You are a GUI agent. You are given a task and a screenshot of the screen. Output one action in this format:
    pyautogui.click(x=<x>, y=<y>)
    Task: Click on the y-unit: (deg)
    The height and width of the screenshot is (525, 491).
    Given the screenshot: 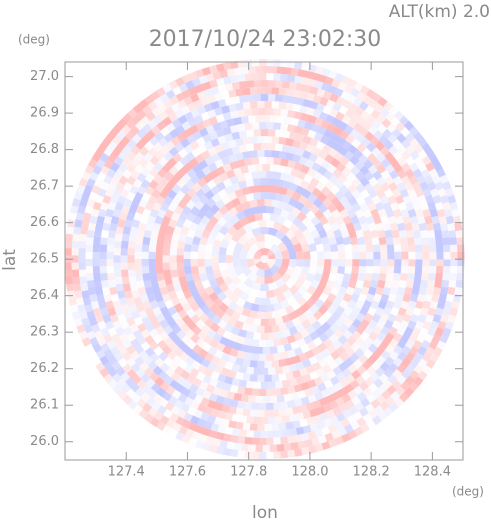 What is the action you would take?
    pyautogui.click(x=34, y=40)
    